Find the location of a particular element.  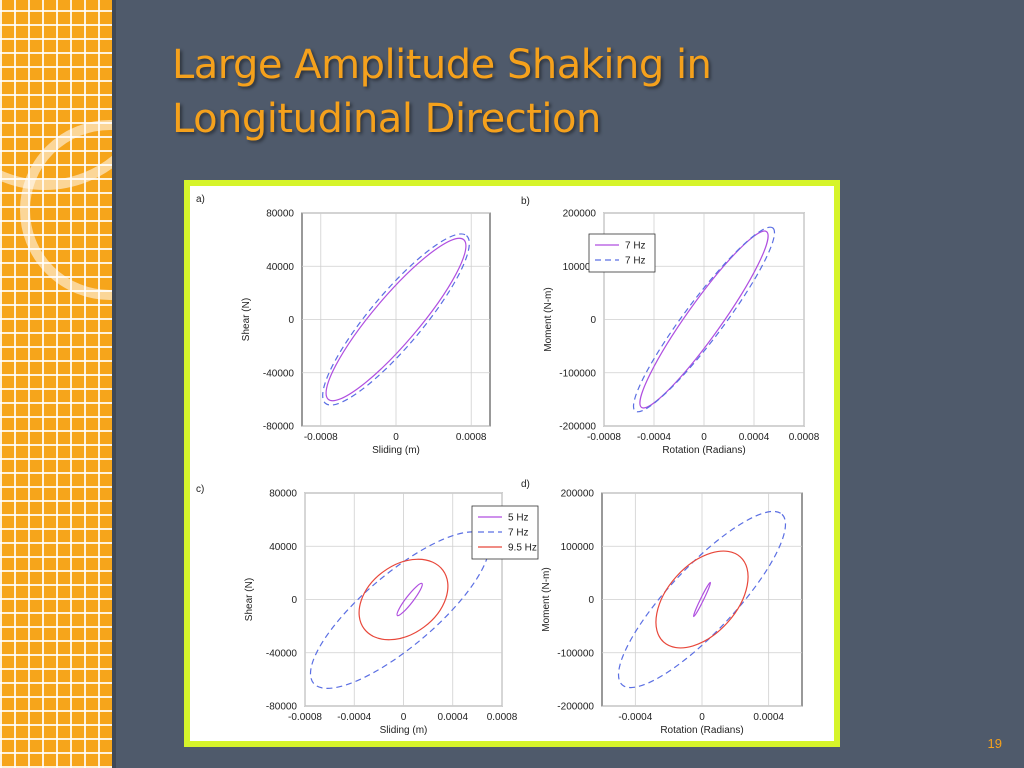

panel-label: b) is located at coordinates (525, 201).